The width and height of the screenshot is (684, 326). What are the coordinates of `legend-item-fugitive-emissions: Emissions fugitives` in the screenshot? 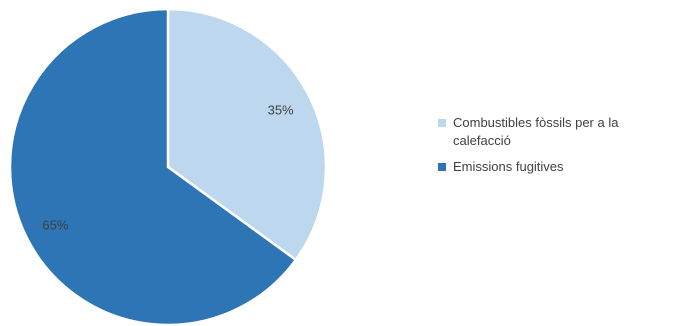 It's located at (558, 167).